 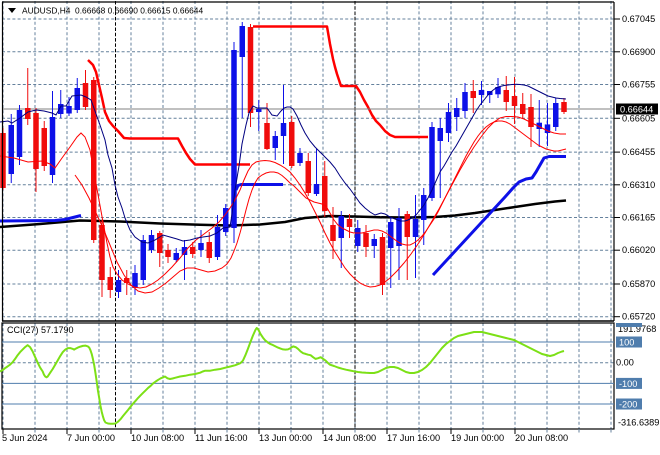 What do you see at coordinates (625, 363) in the screenshot?
I see `svg-text: 0.00` at bounding box center [625, 363].